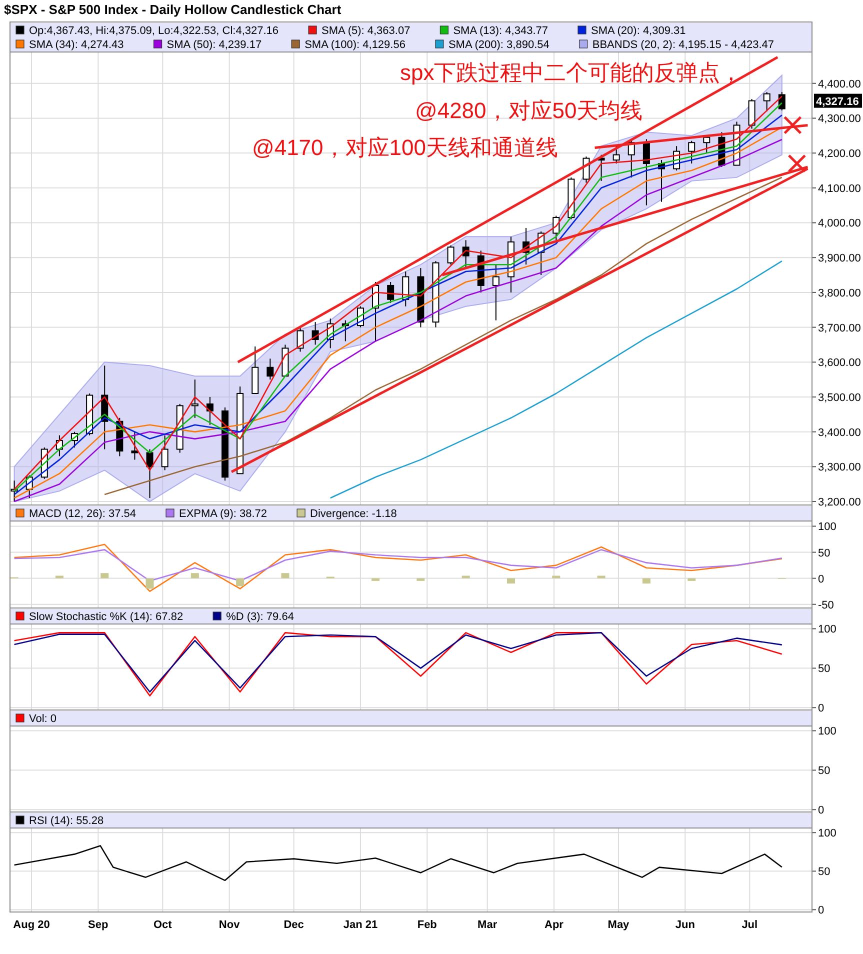 The height and width of the screenshot is (954, 863). Describe the element at coordinates (839, 154) in the screenshot. I see `y-tick-label: 4,200.00` at that location.